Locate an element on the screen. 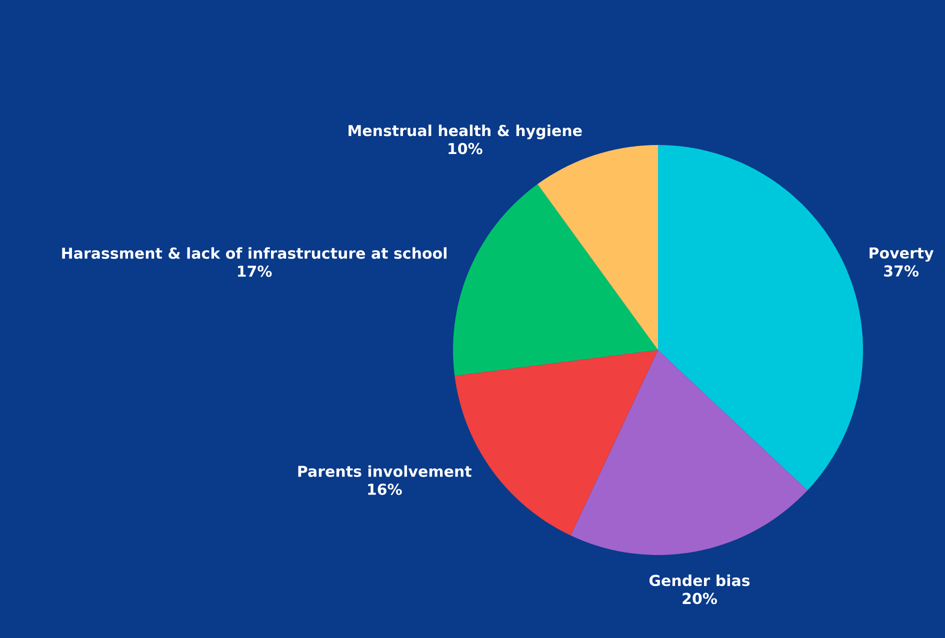 This screenshot has height=638, width=945. data-label: 10% is located at coordinates (465, 148).